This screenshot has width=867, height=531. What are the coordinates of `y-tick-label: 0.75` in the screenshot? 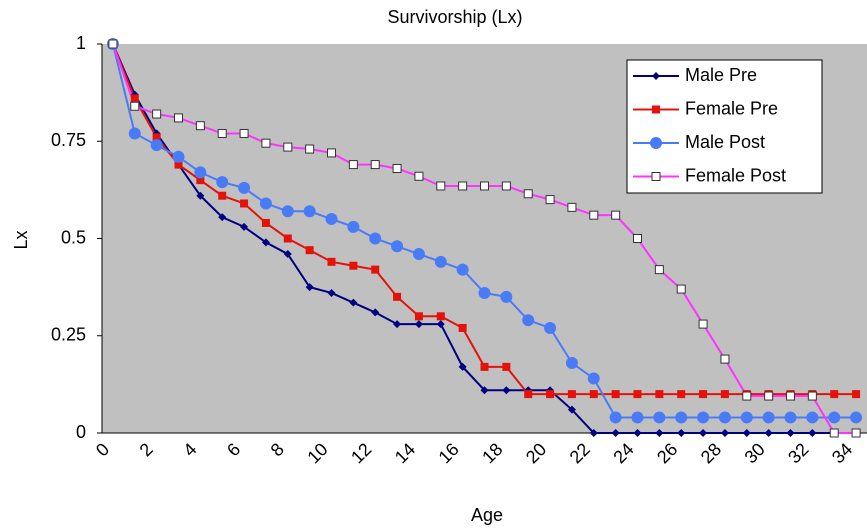 It's located at (68, 140).